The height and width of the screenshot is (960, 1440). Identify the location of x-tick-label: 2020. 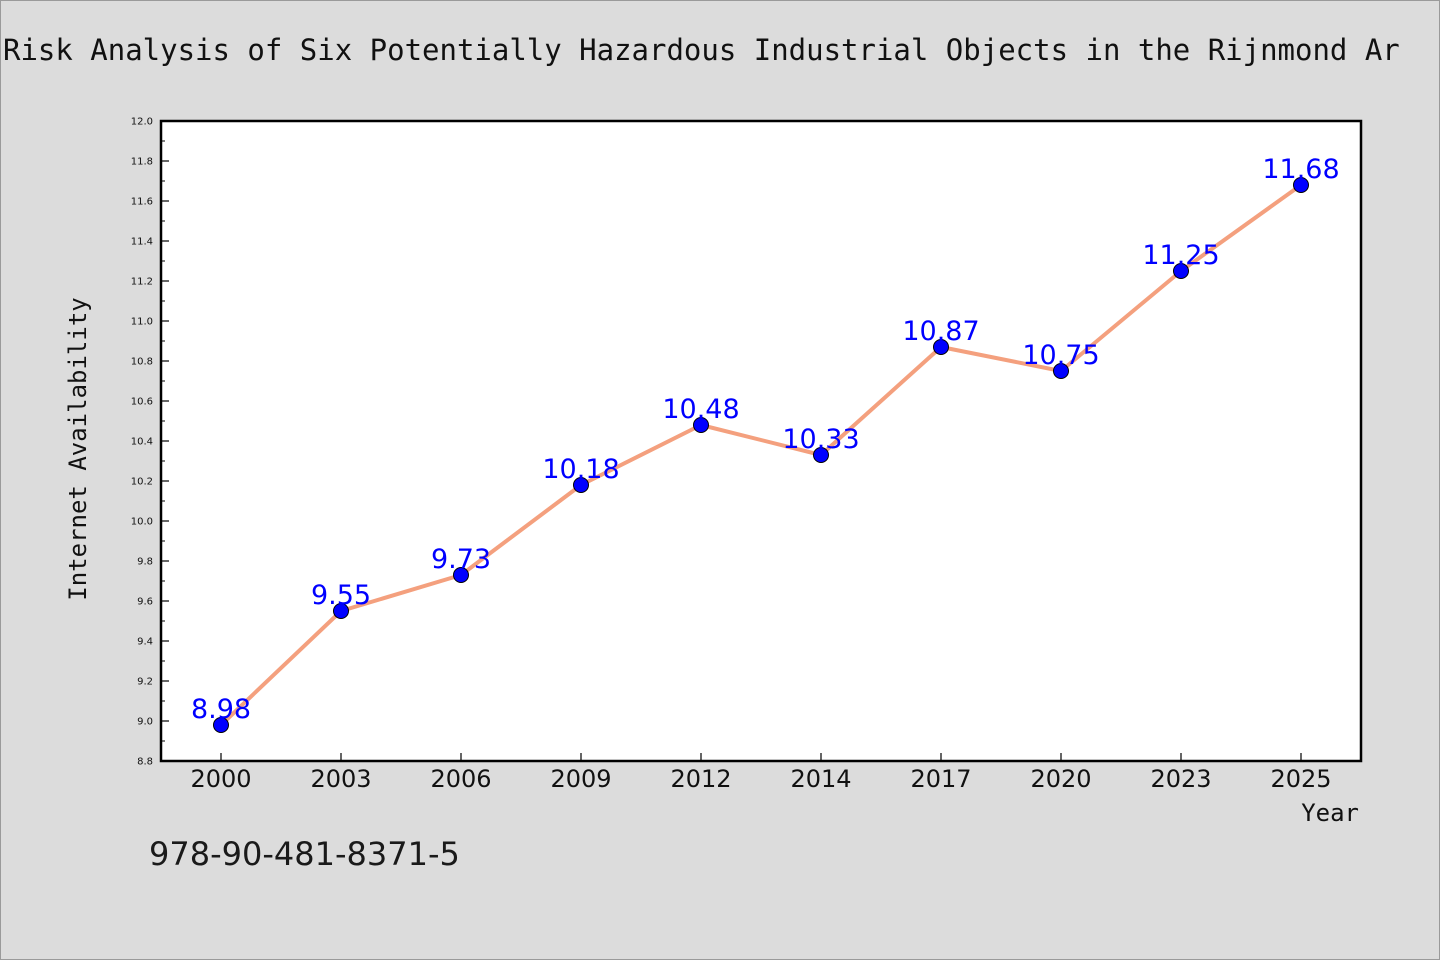
(1060, 779).